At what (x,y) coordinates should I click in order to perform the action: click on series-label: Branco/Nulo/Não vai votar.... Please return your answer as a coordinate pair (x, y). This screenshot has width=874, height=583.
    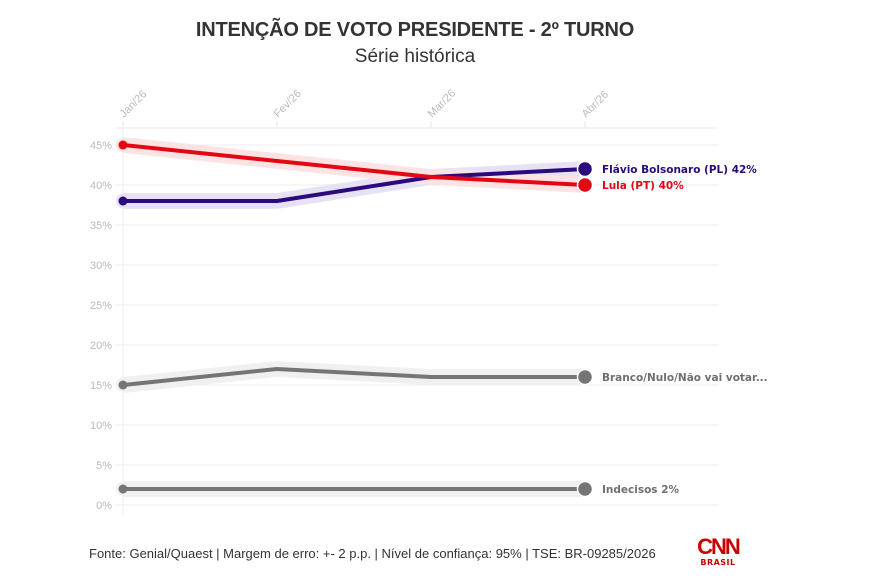
    Looking at the image, I should click on (685, 378).